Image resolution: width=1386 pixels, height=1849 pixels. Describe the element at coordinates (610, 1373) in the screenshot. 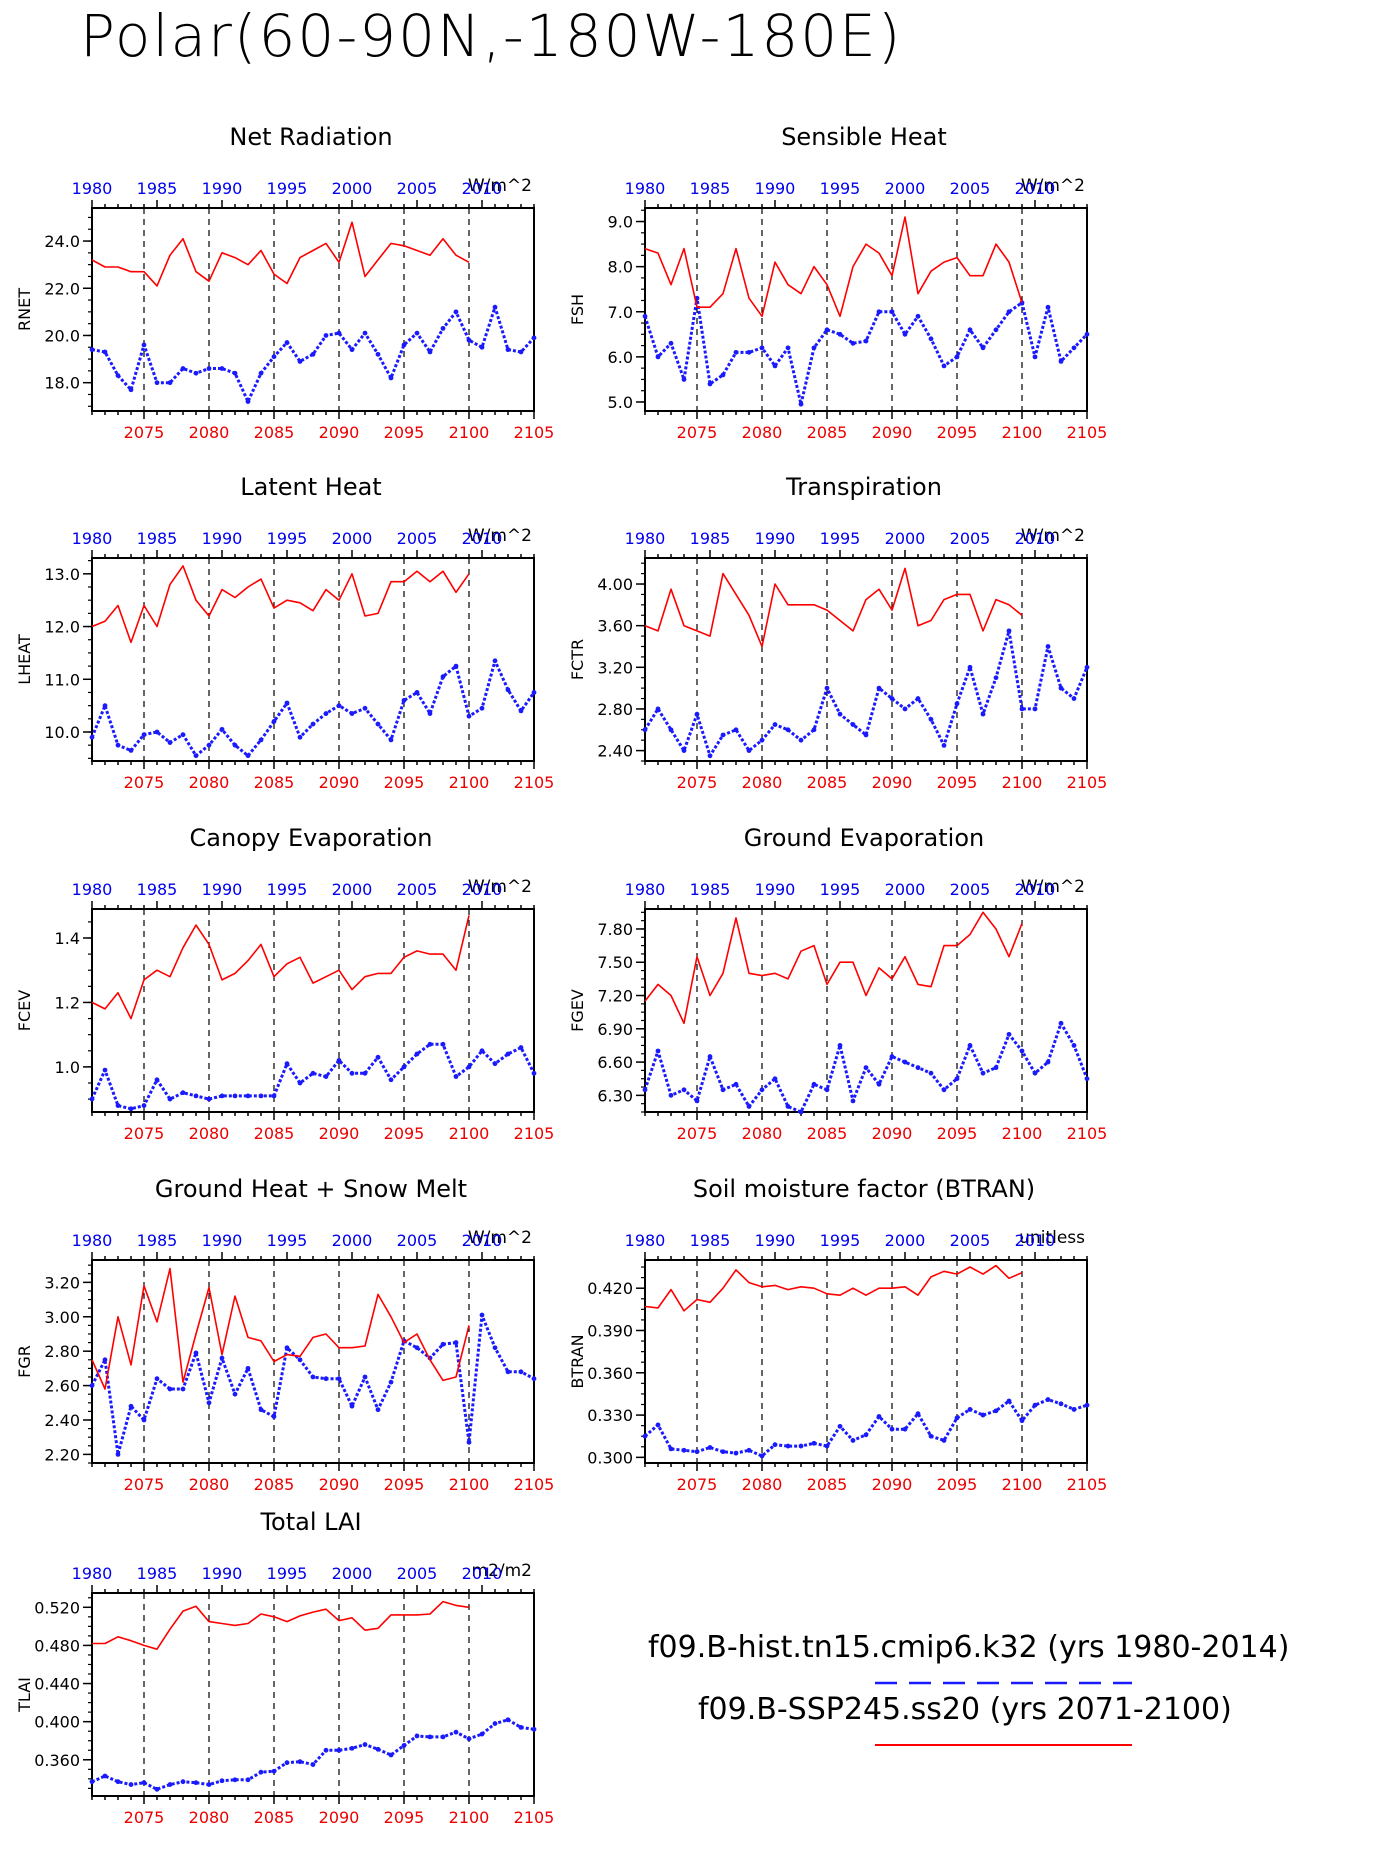

I see `y-tick-label: 0.360` at that location.